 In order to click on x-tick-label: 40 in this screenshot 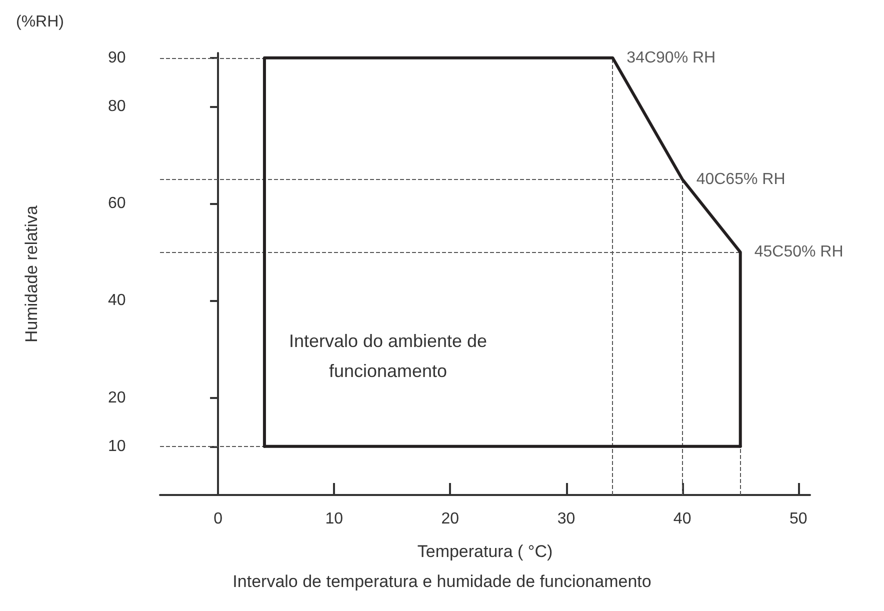, I will do `click(682, 519)`.